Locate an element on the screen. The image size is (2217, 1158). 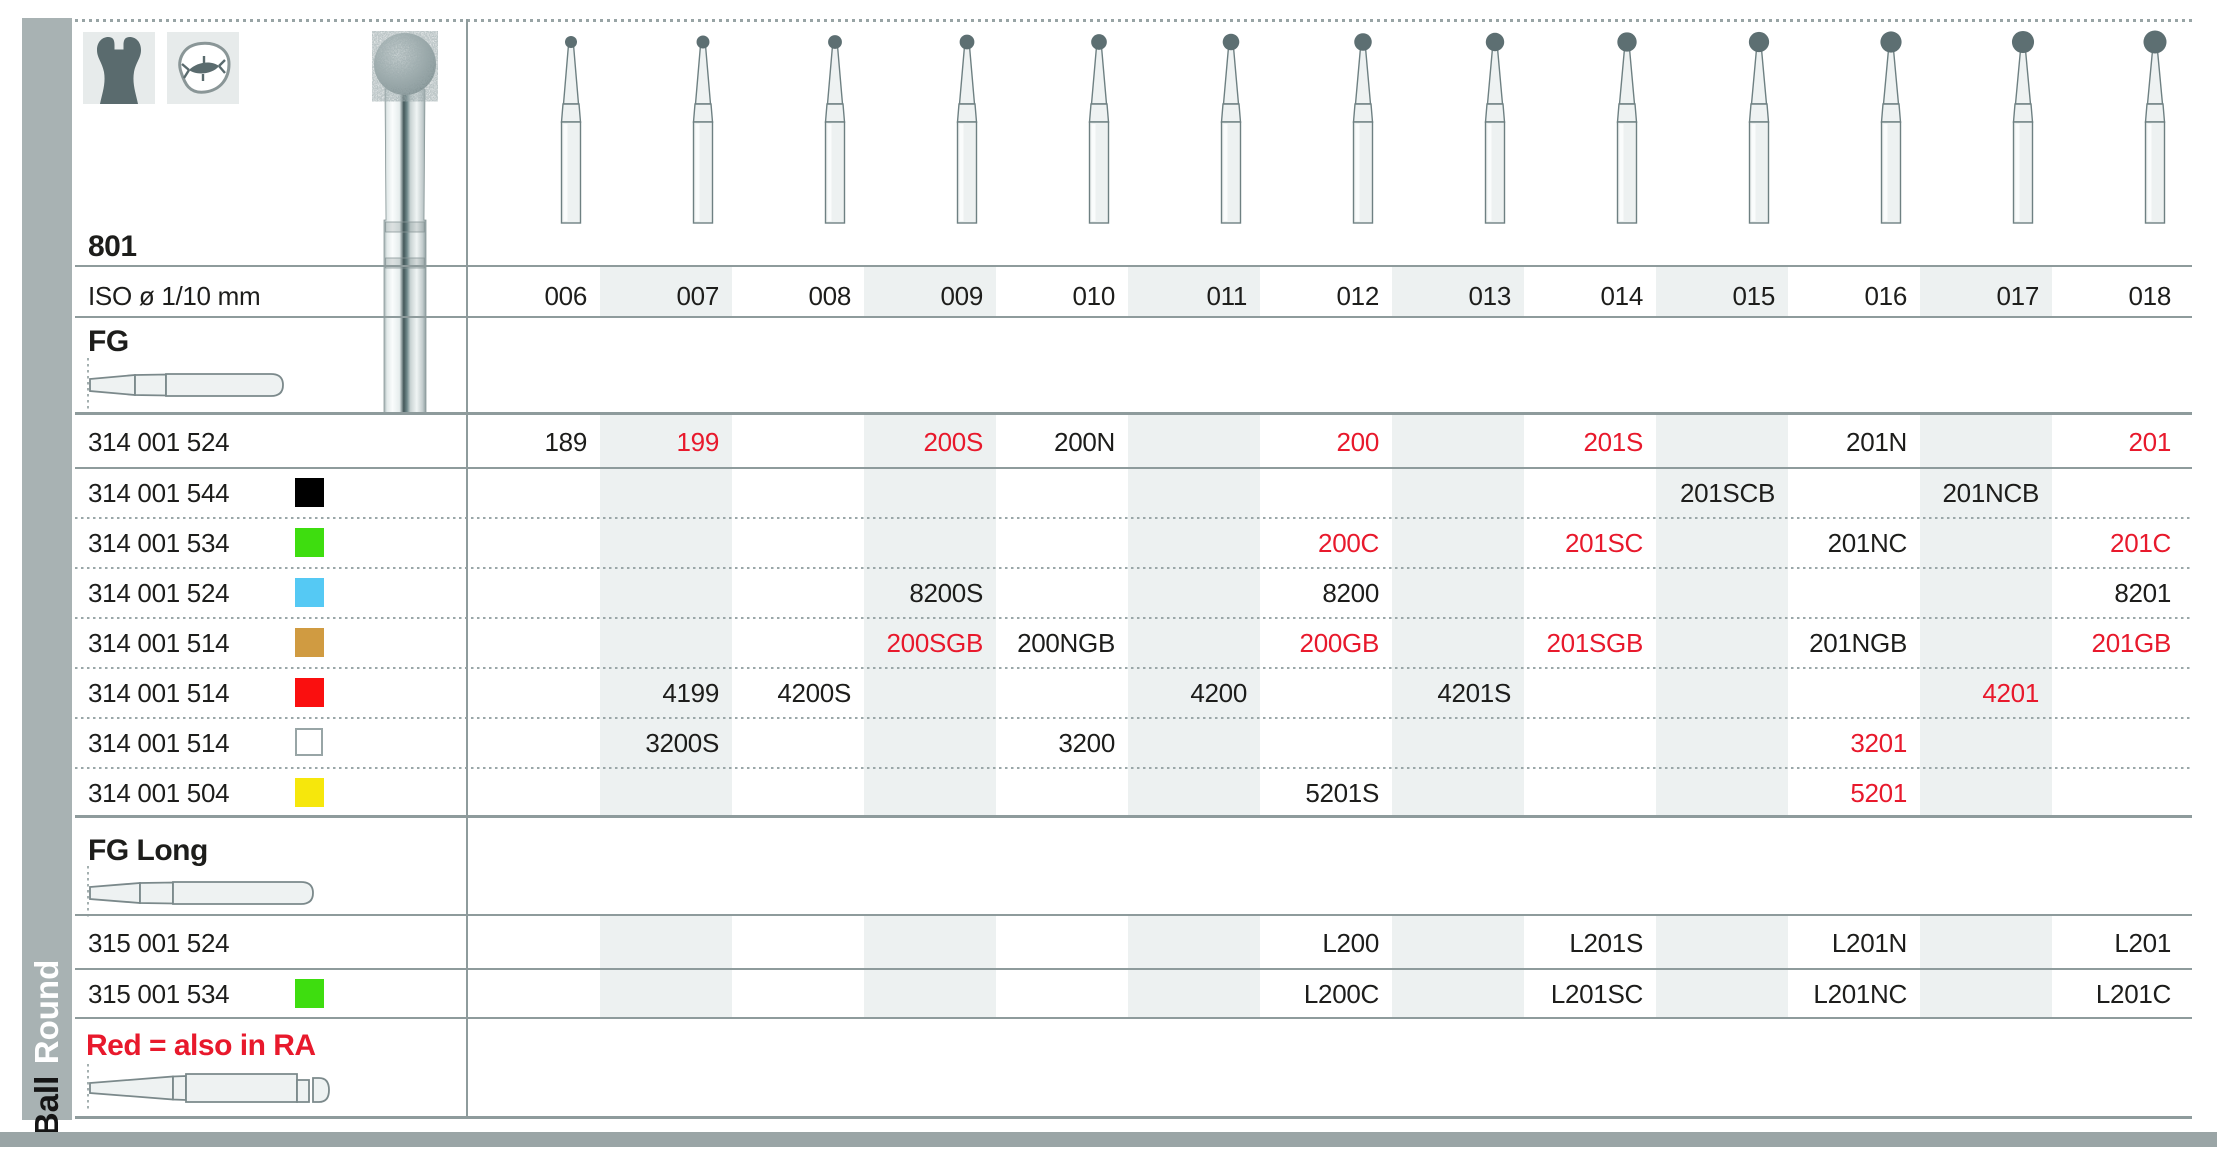
fg-row-code: 314 001 534 is located at coordinates (159, 543).